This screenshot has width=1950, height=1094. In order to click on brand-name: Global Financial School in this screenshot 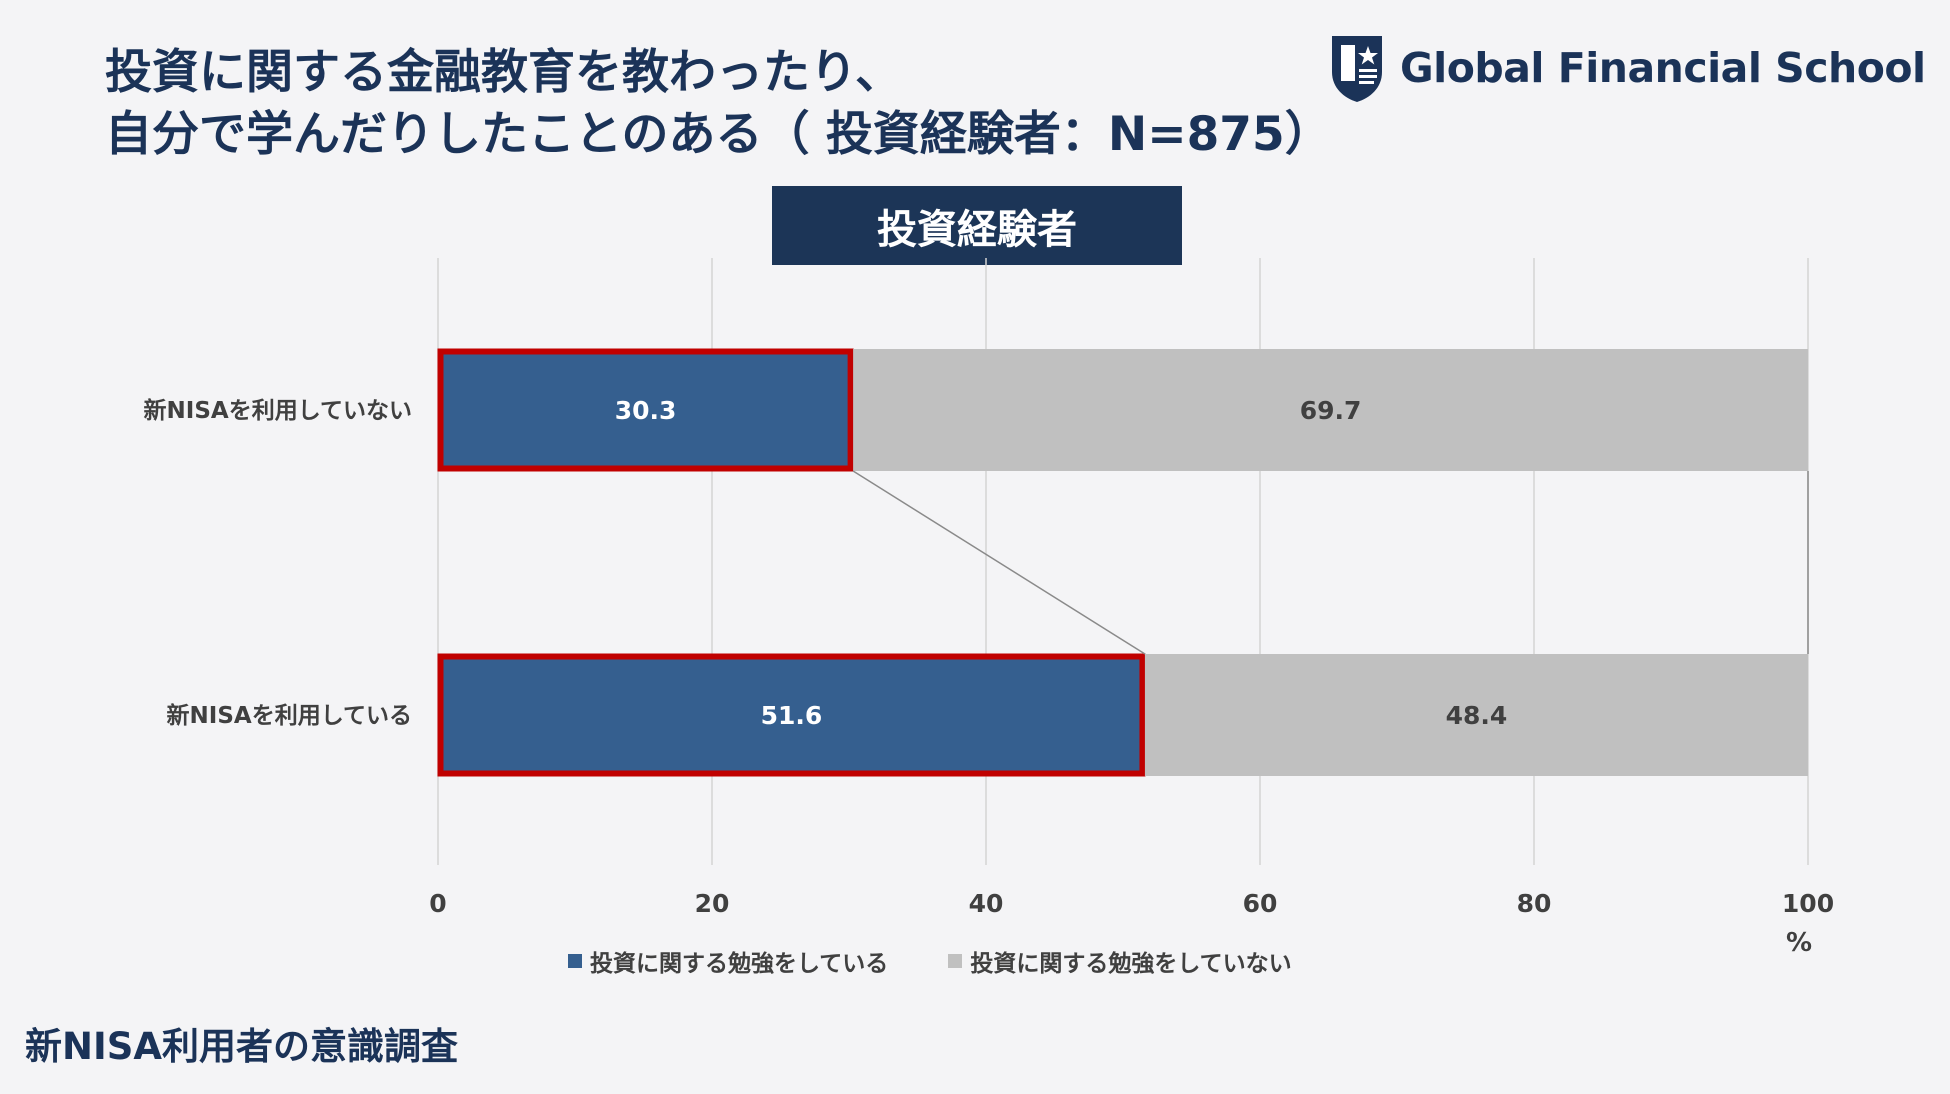, I will do `click(1663, 68)`.